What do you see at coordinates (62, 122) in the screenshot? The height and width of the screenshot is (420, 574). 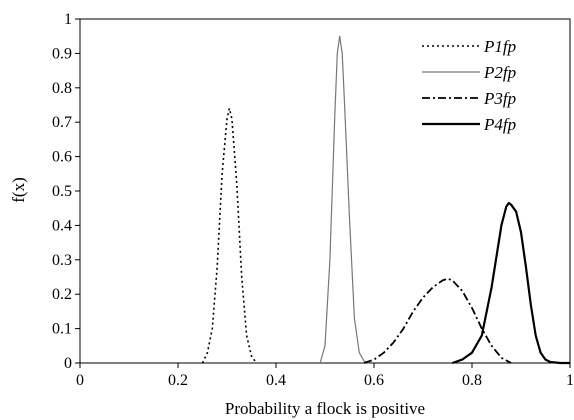 I see `y-tick-label: 0.7` at bounding box center [62, 122].